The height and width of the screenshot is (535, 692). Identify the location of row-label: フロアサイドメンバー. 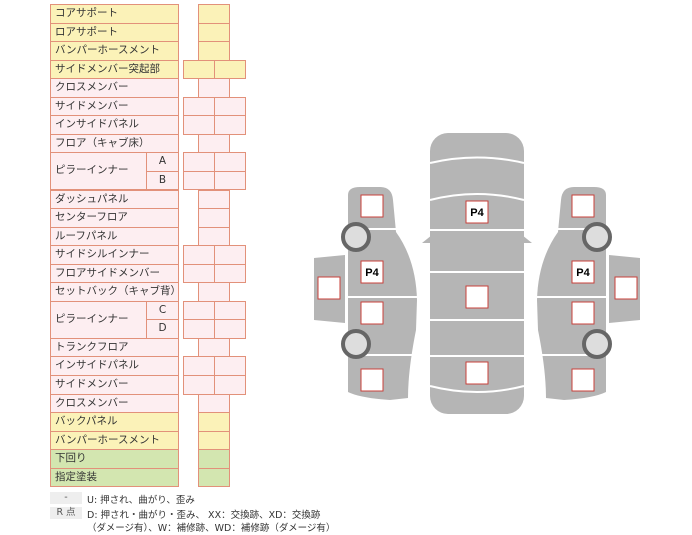
(114, 273).